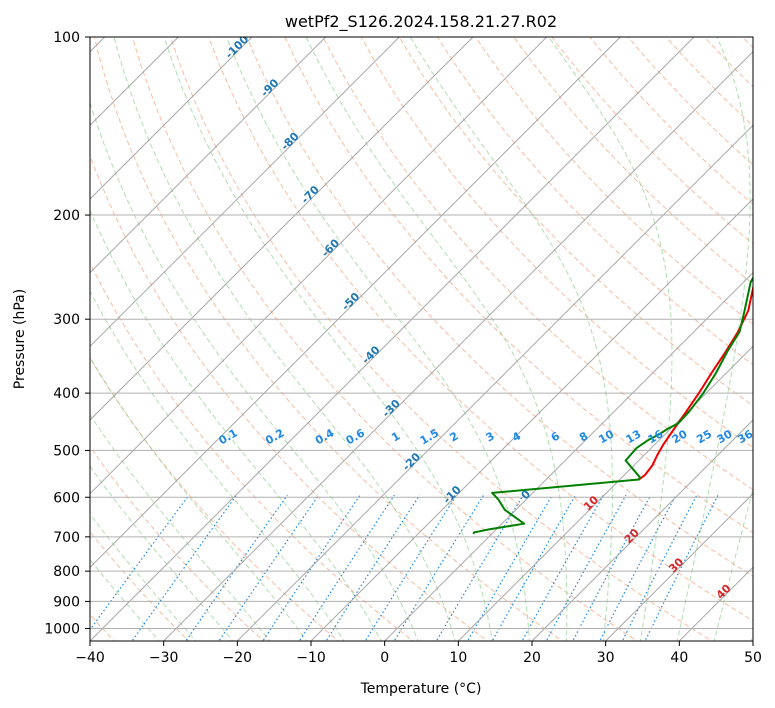  I want to click on x-tick-label: 20, so click(532, 658).